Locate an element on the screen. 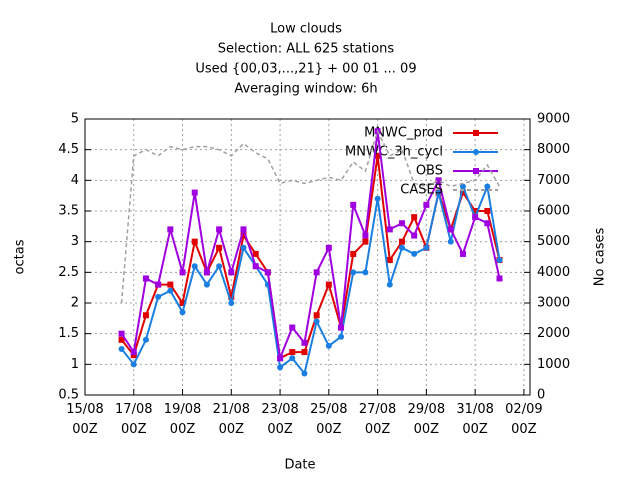 This screenshot has width=640, height=480. y-tick-label: 4 is located at coordinates (75, 180).